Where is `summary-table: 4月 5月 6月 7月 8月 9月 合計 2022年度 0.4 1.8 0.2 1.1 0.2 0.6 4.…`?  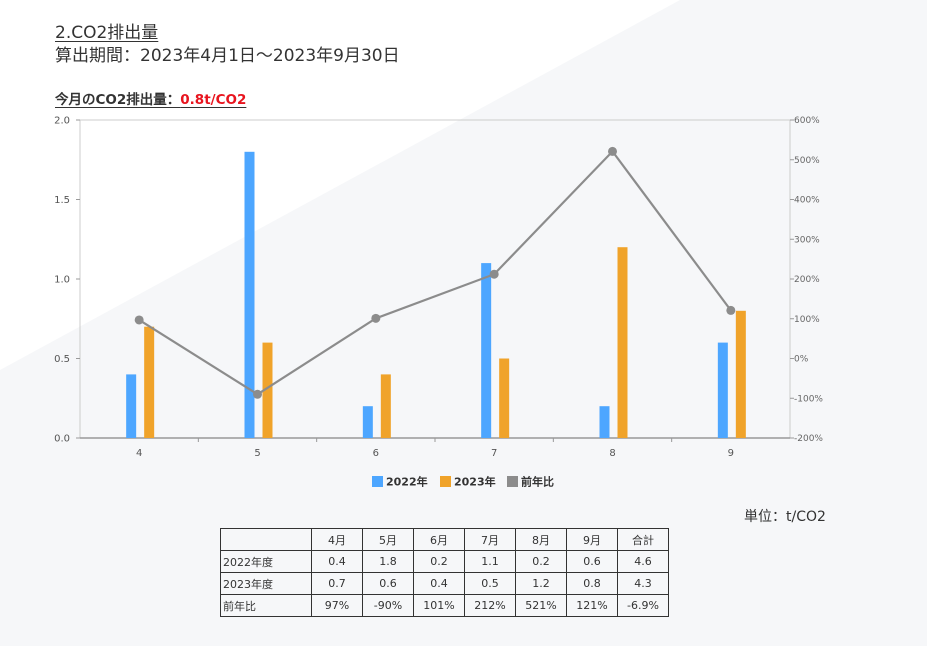
summary-table: 4月 5月 6月 7月 8月 9月 合計 2022年度 0.4 1.8 0.2 1.1 0.2 0.6 4.… is located at coordinates (444, 572).